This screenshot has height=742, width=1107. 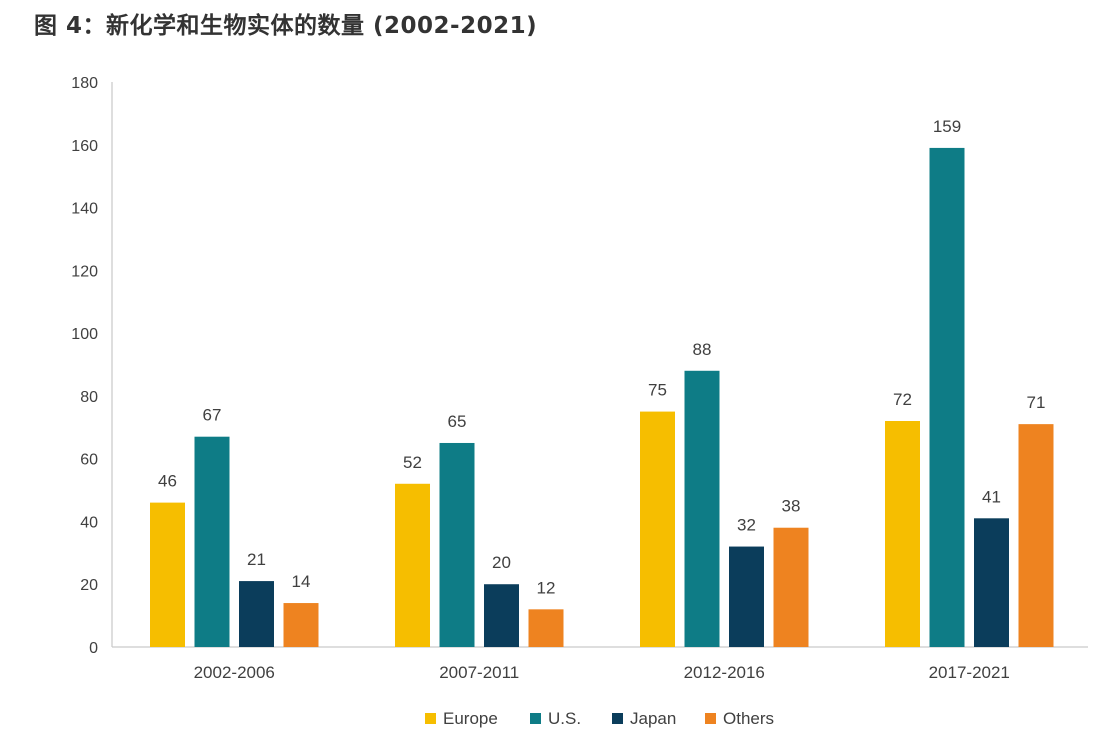 I want to click on data-label: 14, so click(x=301, y=581).